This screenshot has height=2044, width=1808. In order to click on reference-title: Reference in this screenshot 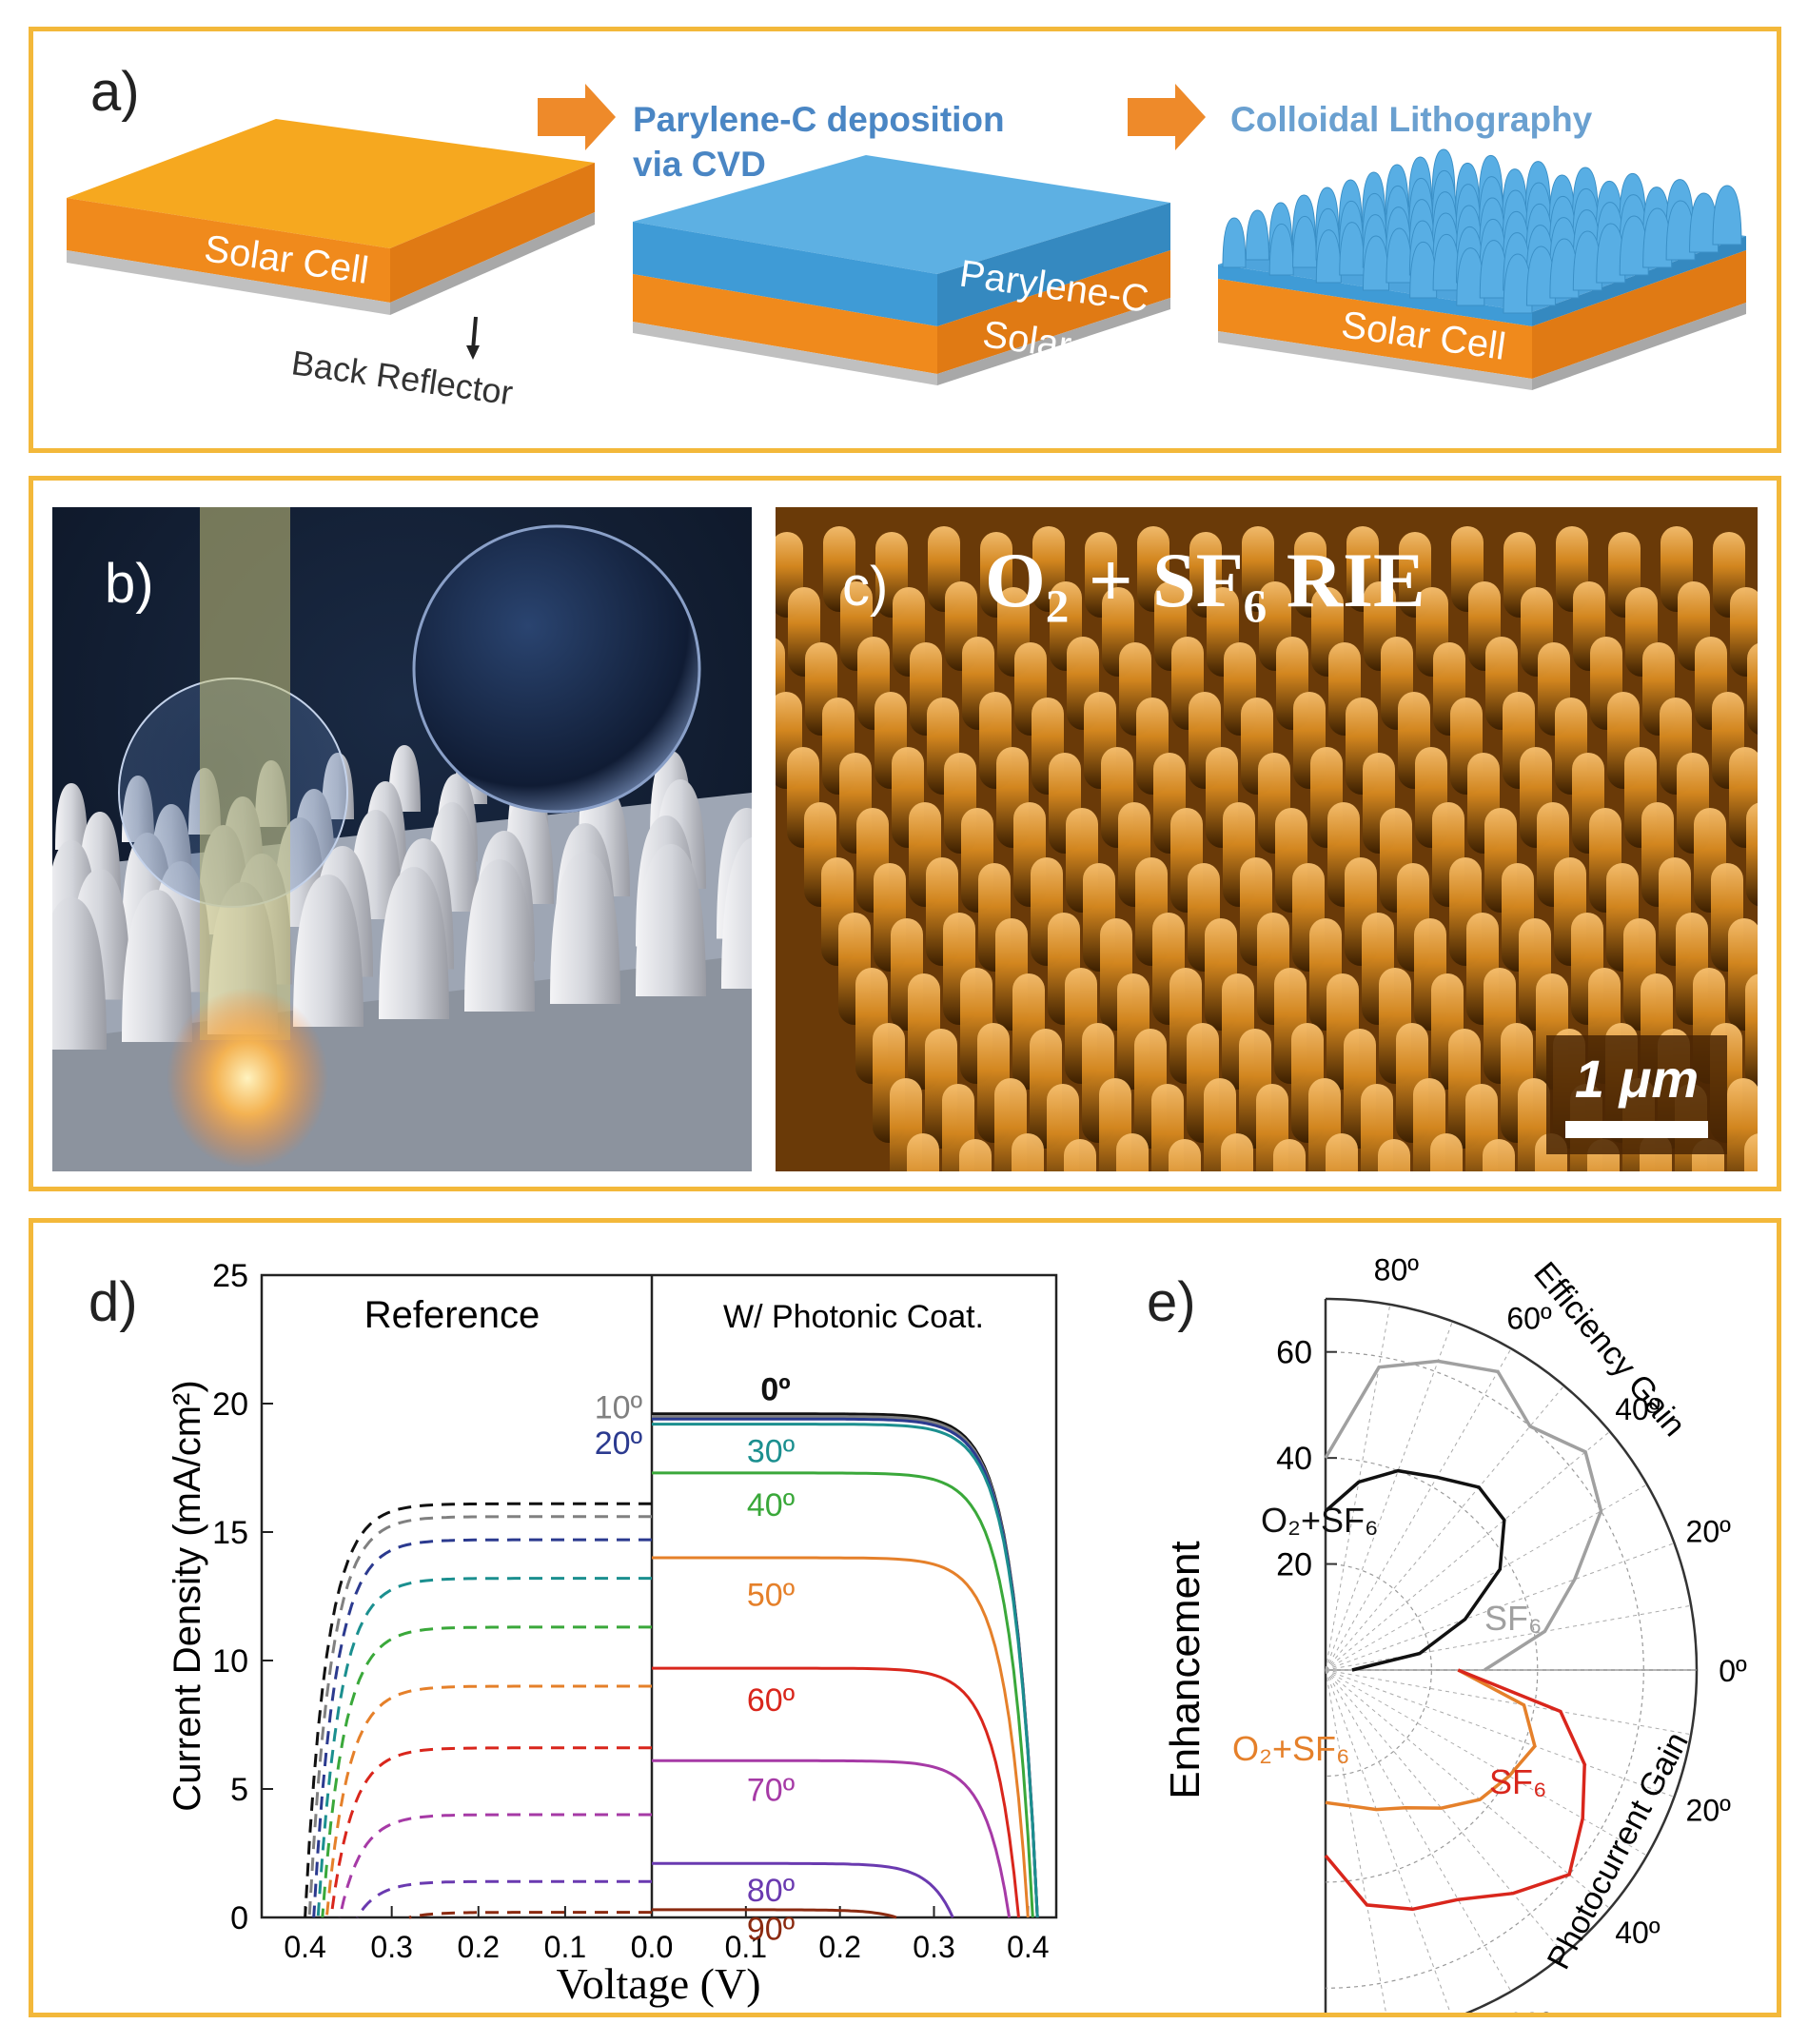, I will do `click(452, 1315)`.